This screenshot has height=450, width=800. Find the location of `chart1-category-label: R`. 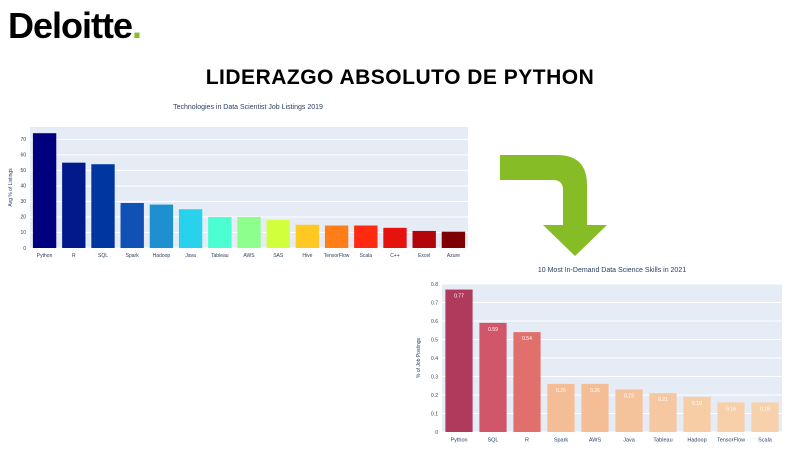

chart1-category-label: R is located at coordinates (74, 256).